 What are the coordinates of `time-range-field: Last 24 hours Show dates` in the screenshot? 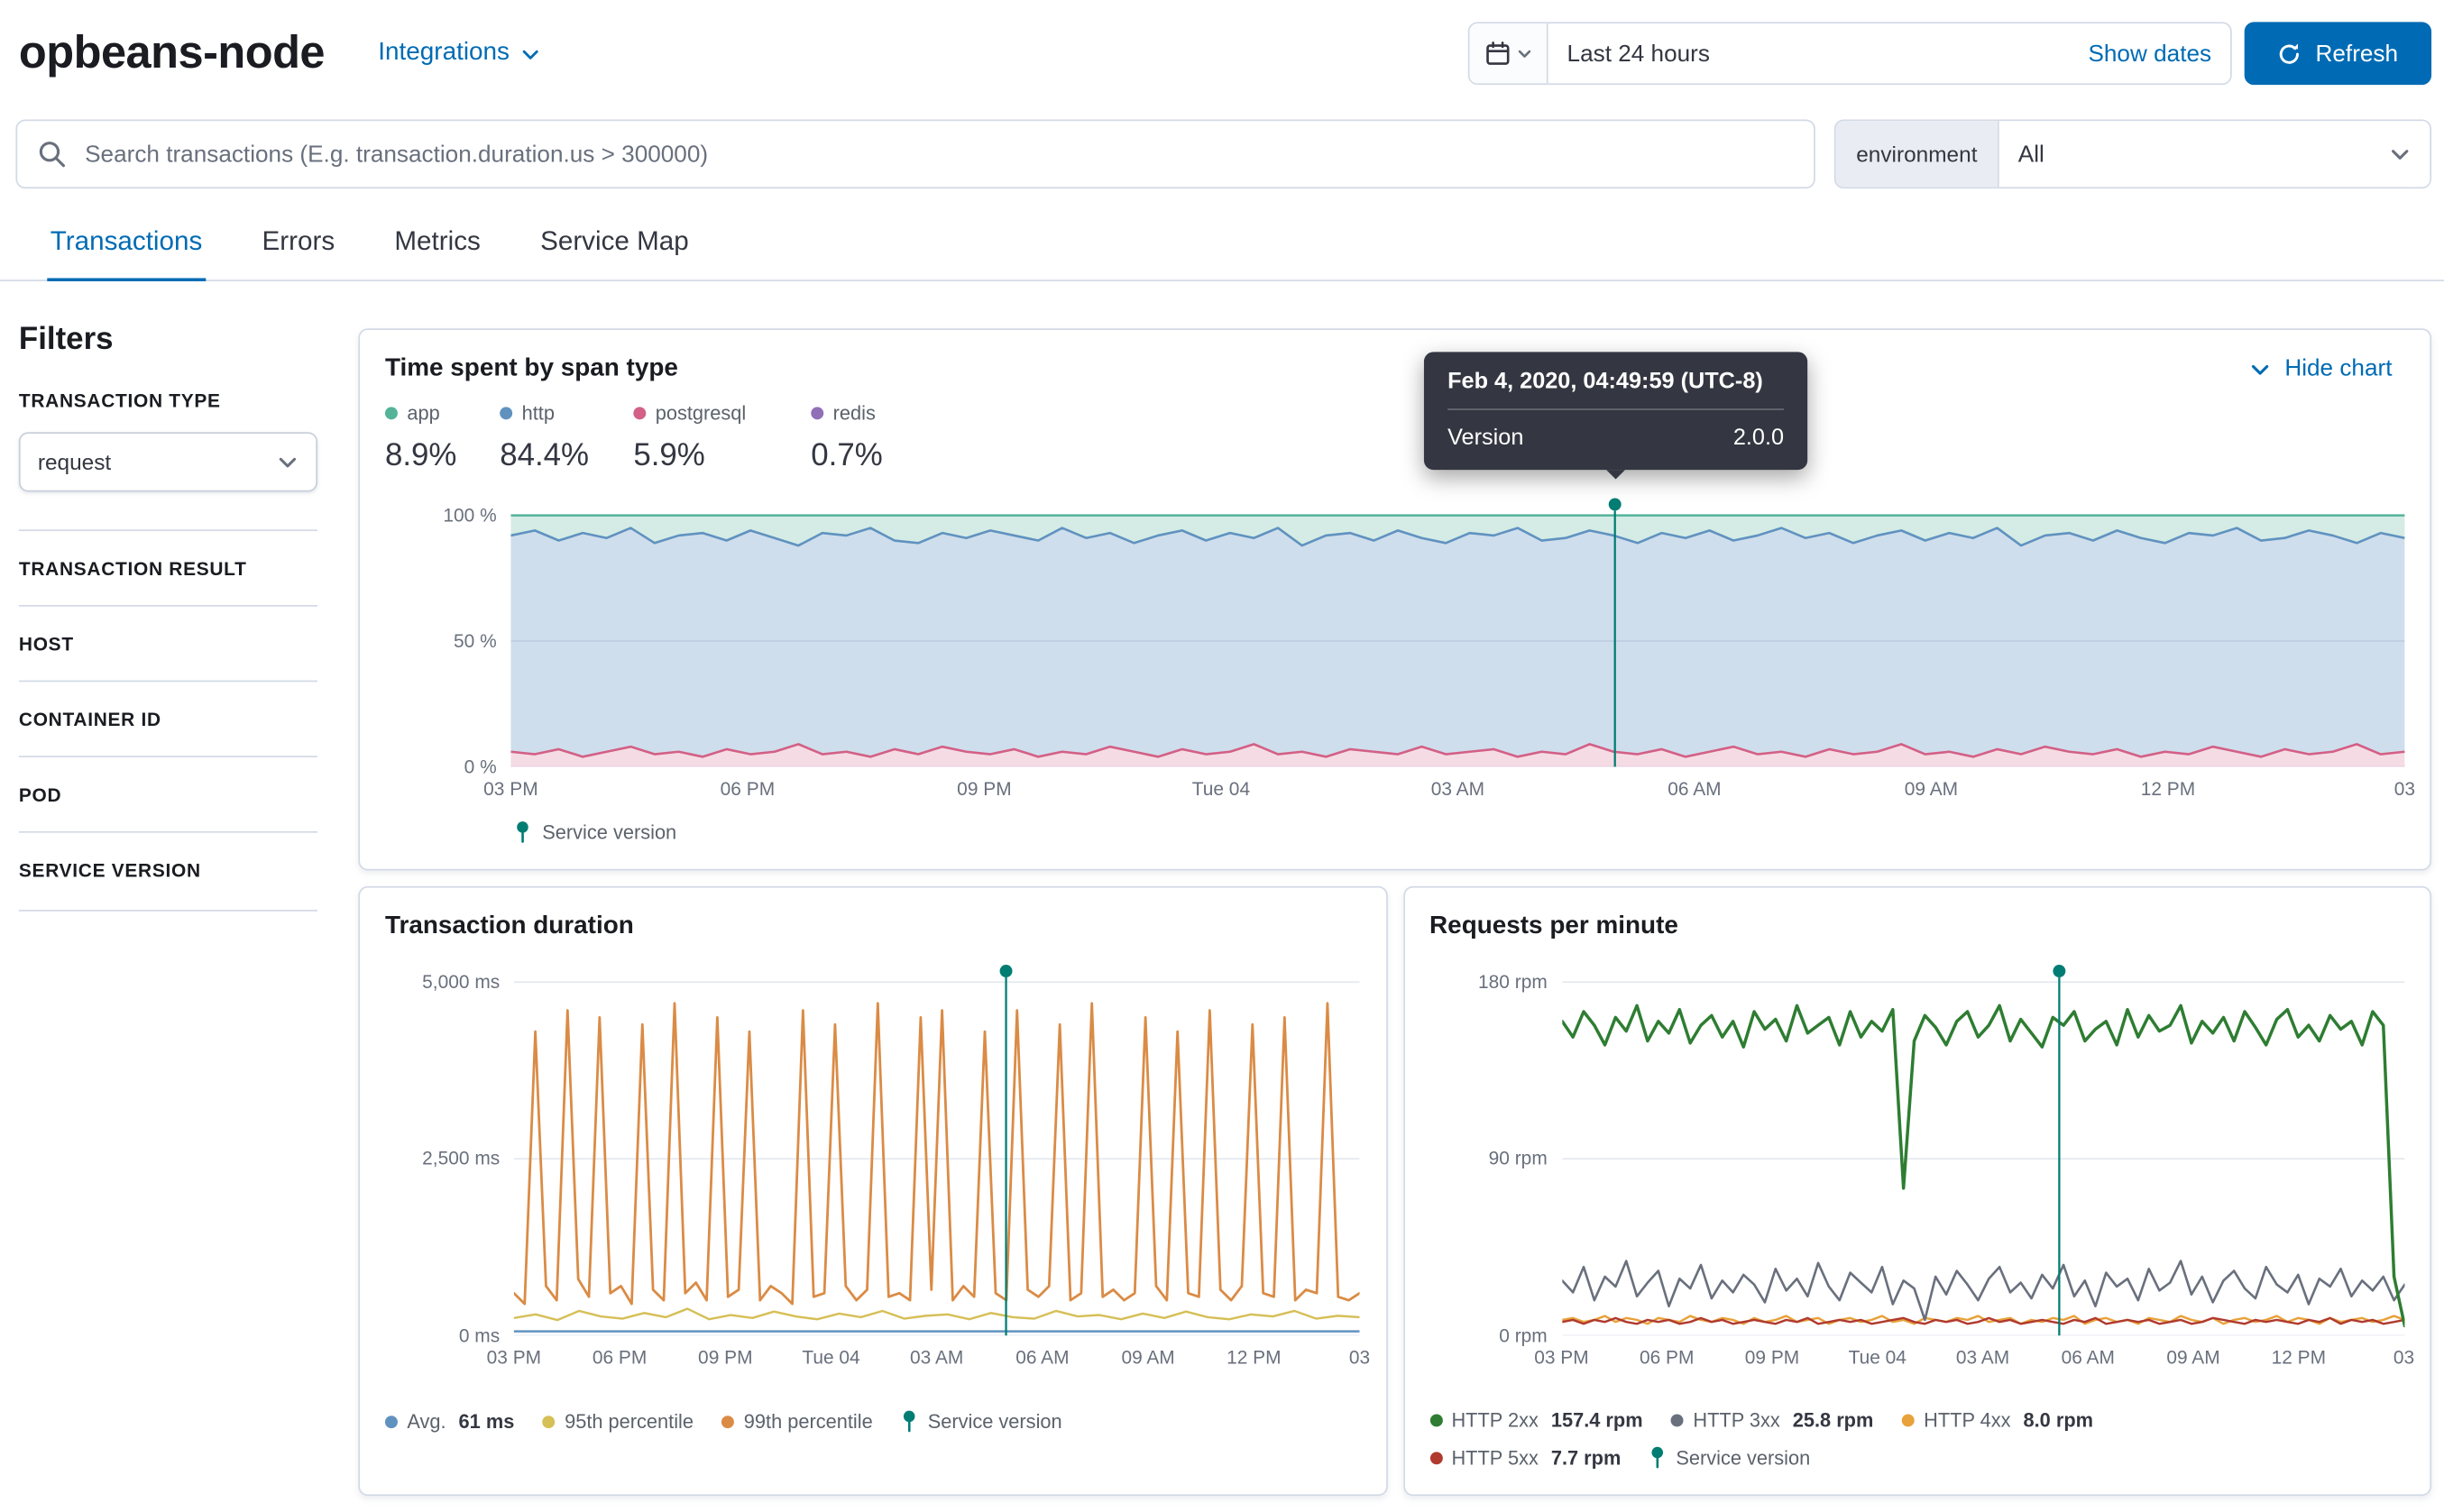 It's located at (1889, 53).